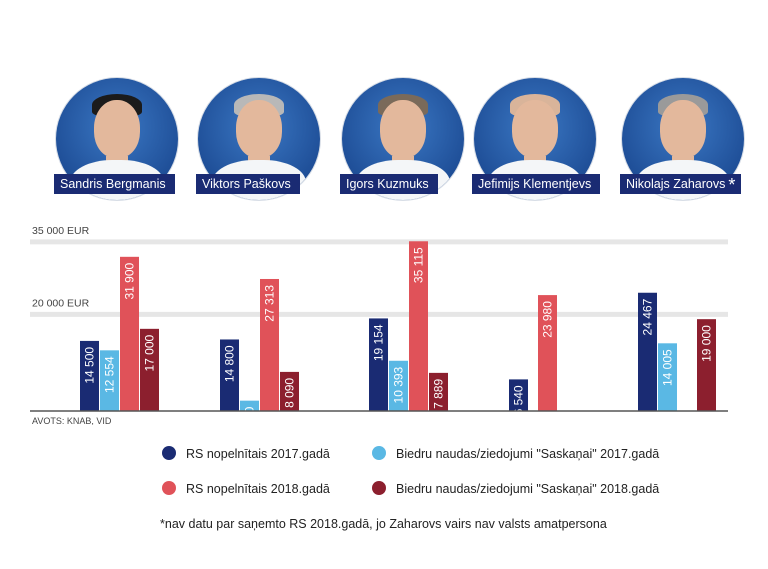 This screenshot has height=569, width=768. What do you see at coordinates (230, 363) in the screenshot?
I see `bar-value-label: 14 800` at bounding box center [230, 363].